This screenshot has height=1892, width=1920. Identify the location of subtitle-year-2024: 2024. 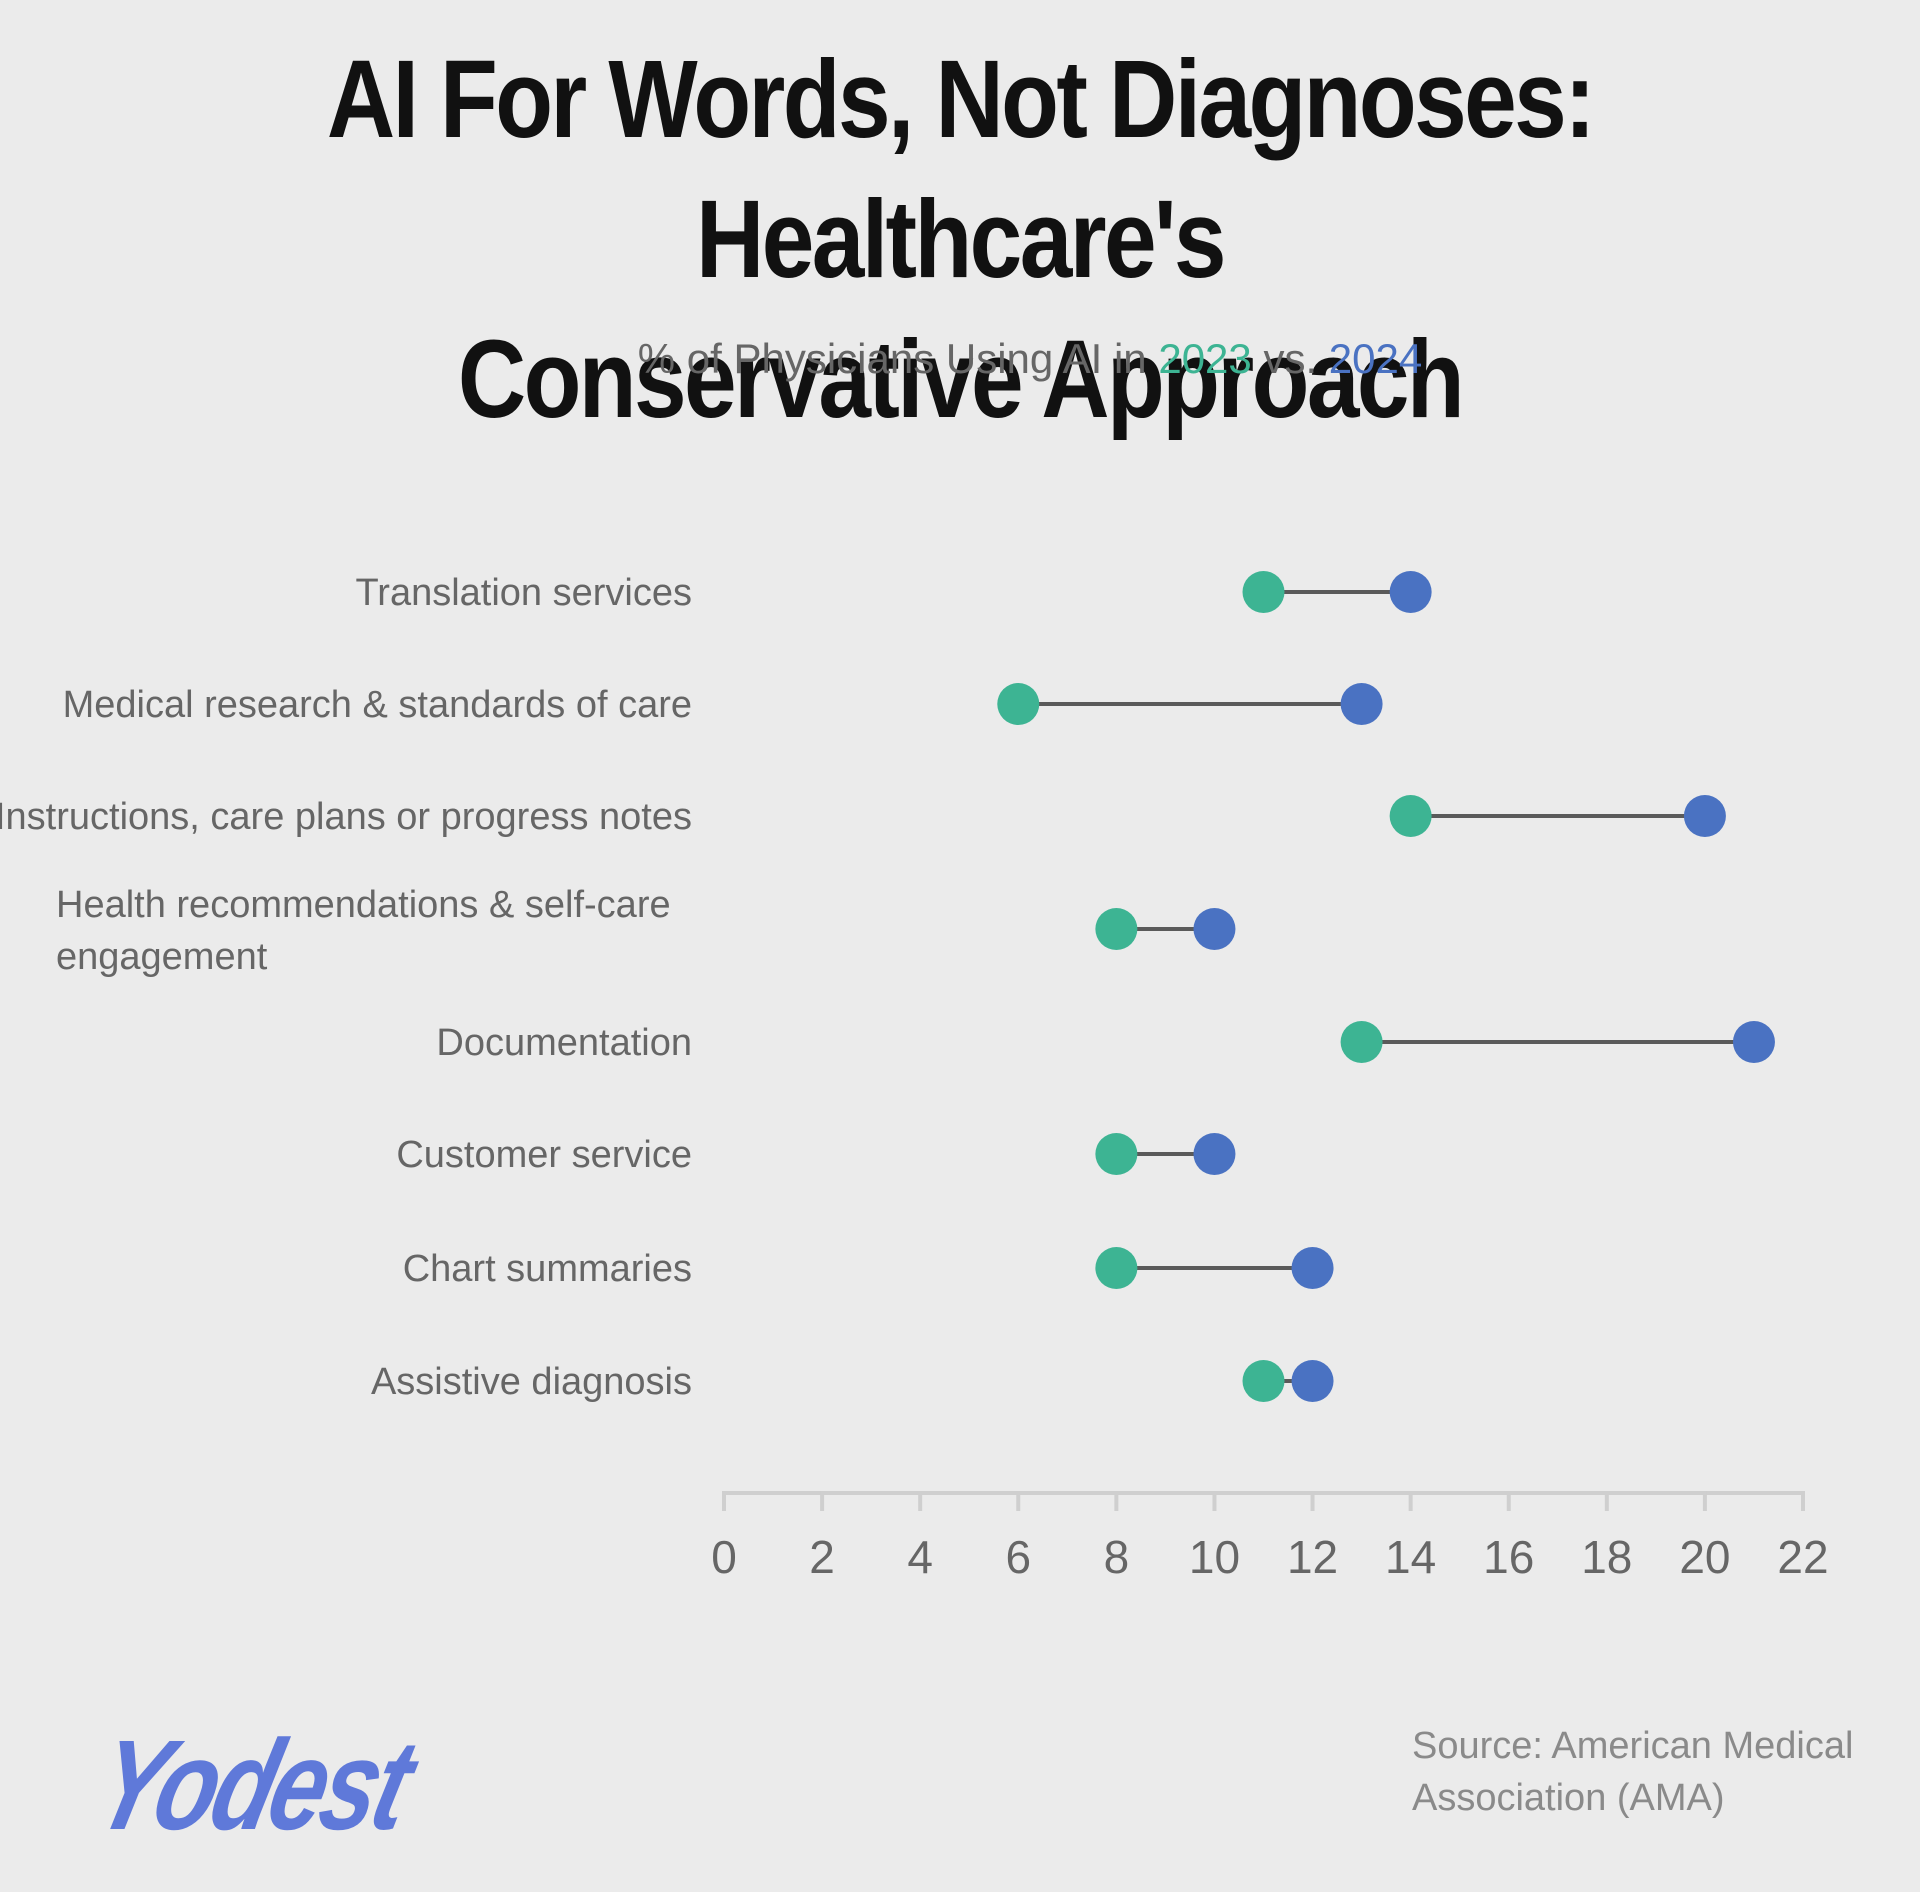
(1375, 358).